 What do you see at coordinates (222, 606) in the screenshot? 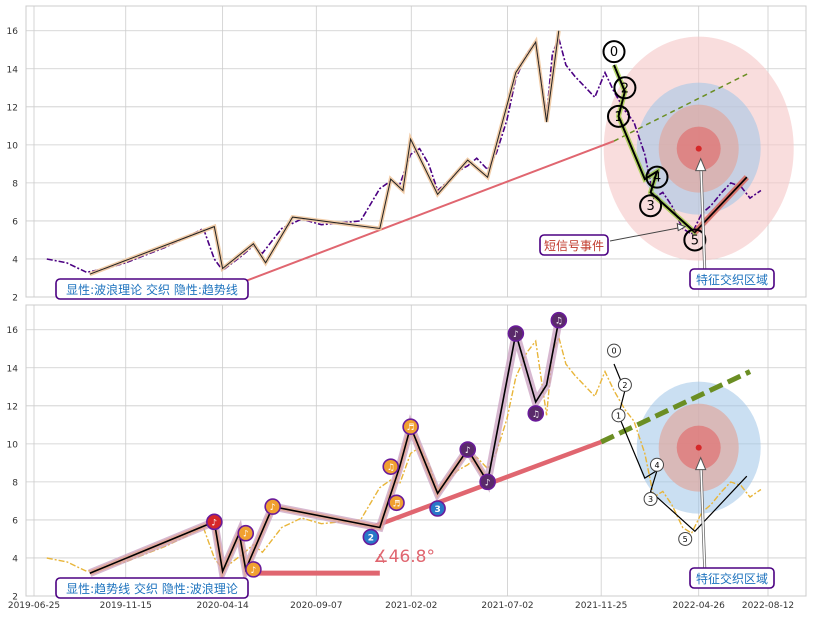
I see `x-tick-label: 2020-04-14` at bounding box center [222, 606].